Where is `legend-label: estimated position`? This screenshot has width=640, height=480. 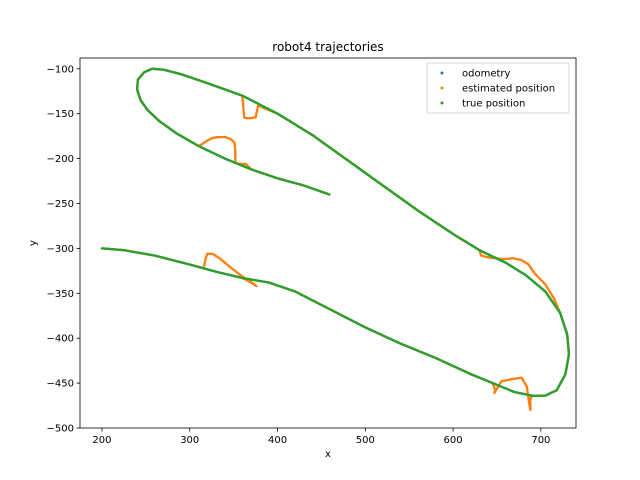
legend-label: estimated position is located at coordinates (508, 89).